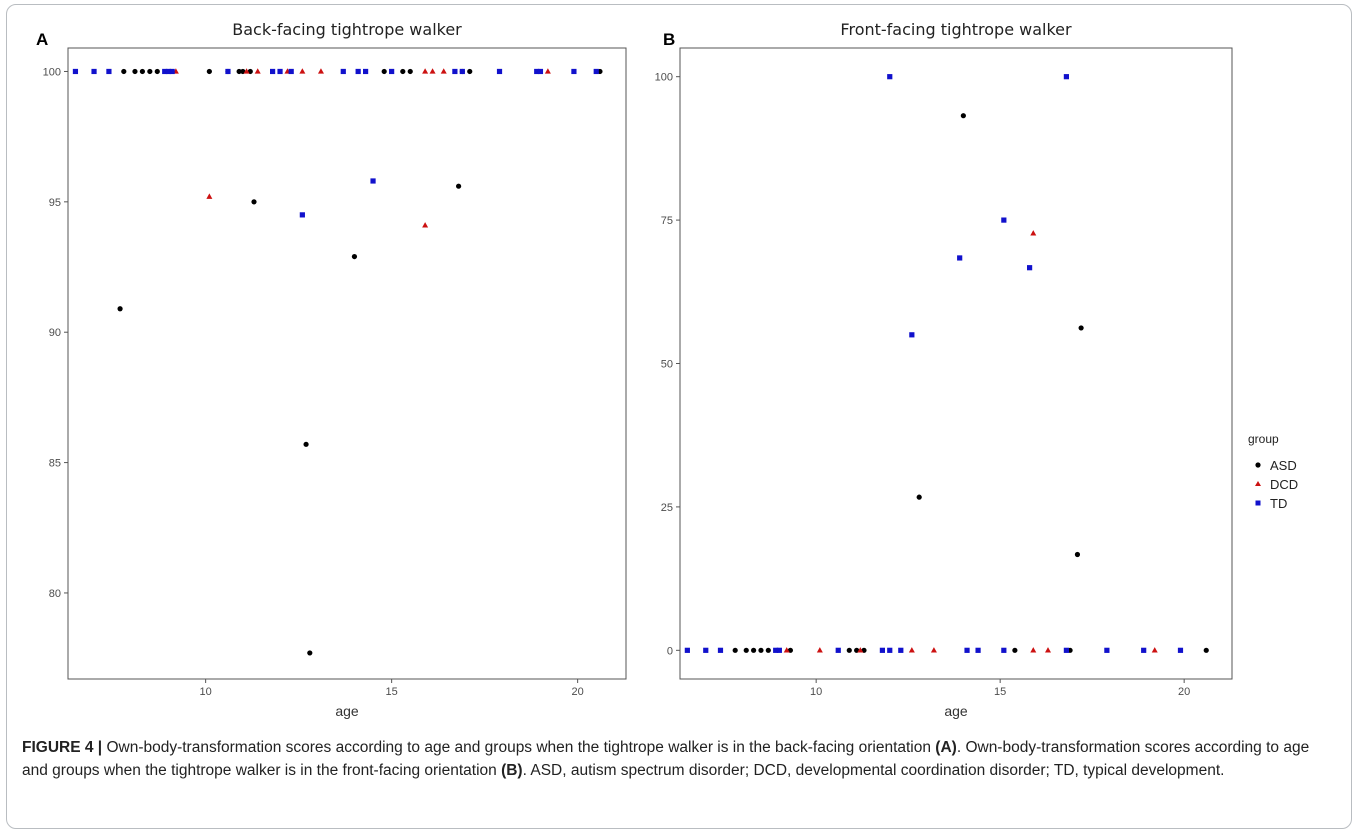 The height and width of the screenshot is (835, 1358). Describe the element at coordinates (1000, 692) in the screenshot. I see `panel-b-xtick-label: 15` at that location.